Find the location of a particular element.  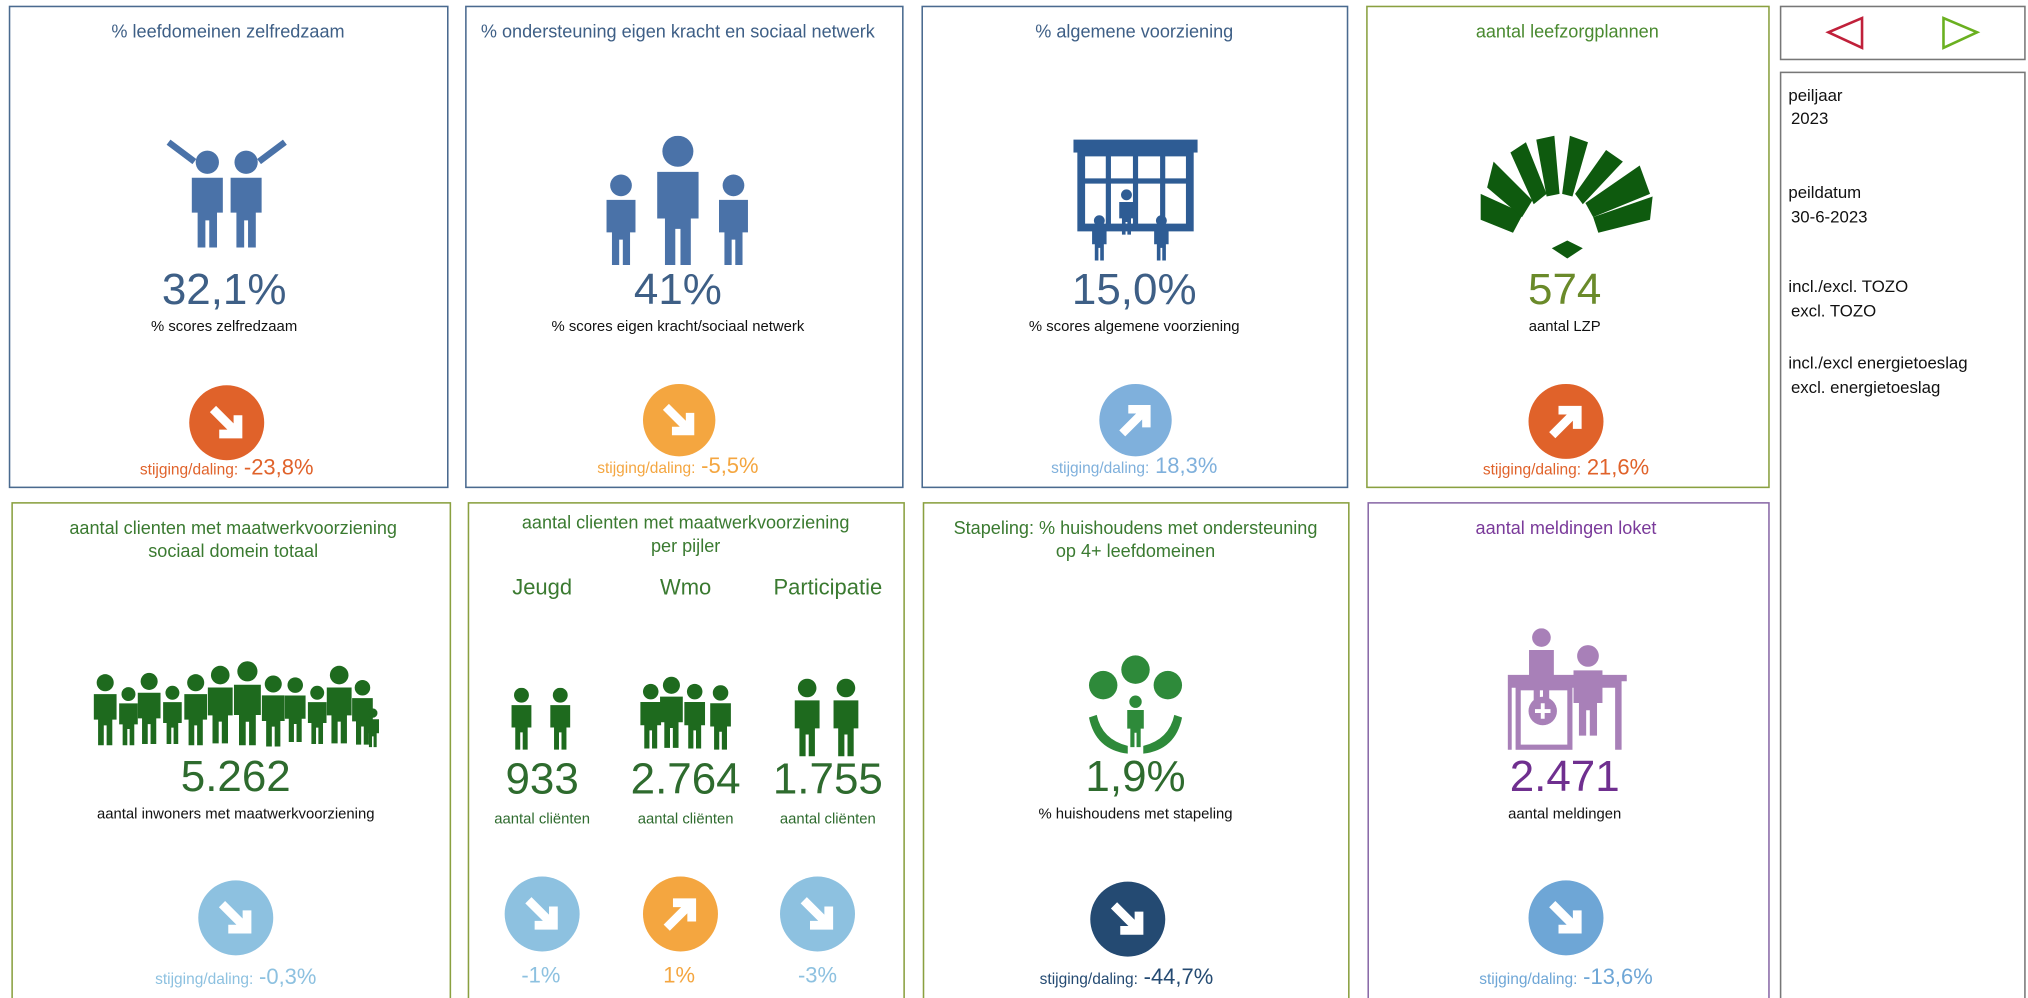

change: stijging/daling: -44,7% is located at coordinates (1127, 976).